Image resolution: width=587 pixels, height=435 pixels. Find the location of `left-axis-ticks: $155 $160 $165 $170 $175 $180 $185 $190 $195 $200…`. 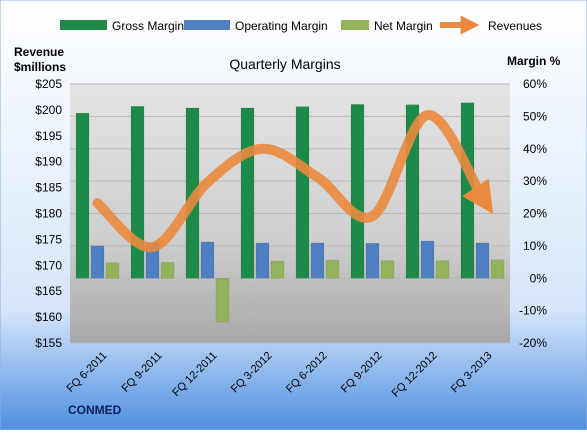

left-axis-ticks: $155 $160 $165 $170 $175 $180 $185 $190 $195 $200… is located at coordinates (48, 213).